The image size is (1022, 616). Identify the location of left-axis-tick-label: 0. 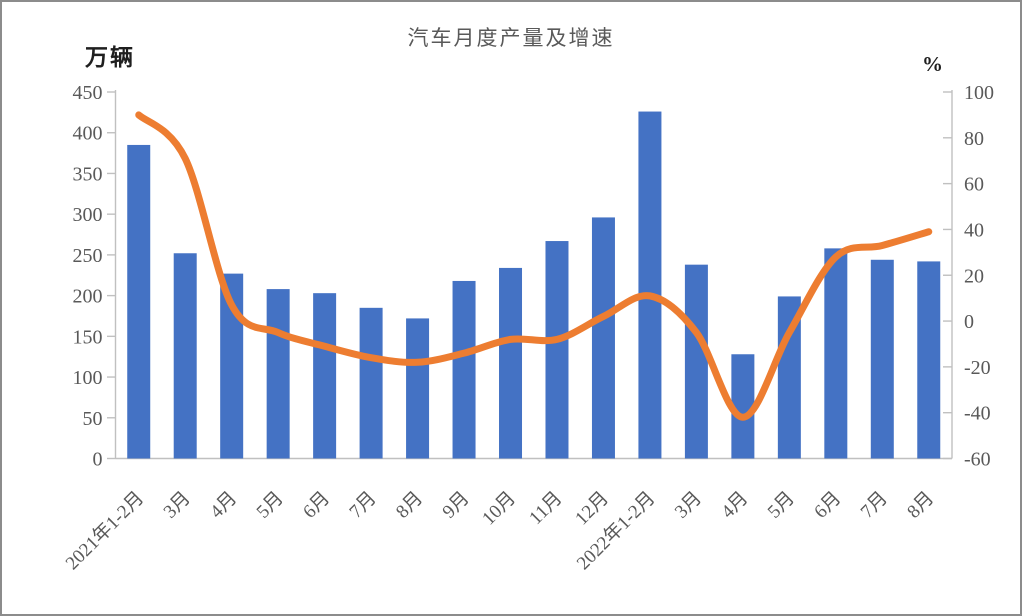
(98, 460).